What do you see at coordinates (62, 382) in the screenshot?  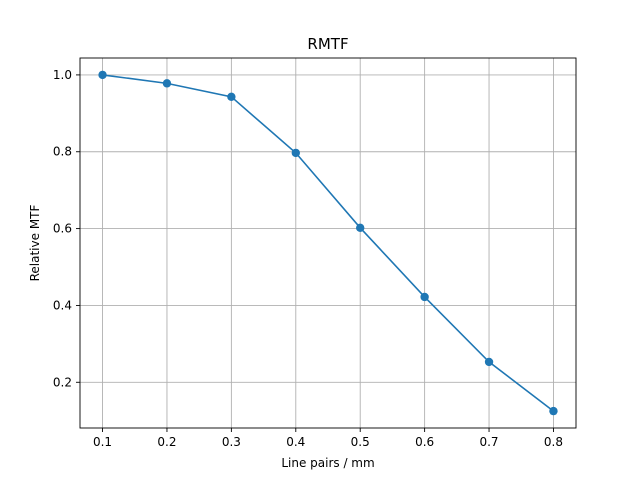 I see `y-tick-label: 0.2` at bounding box center [62, 382].